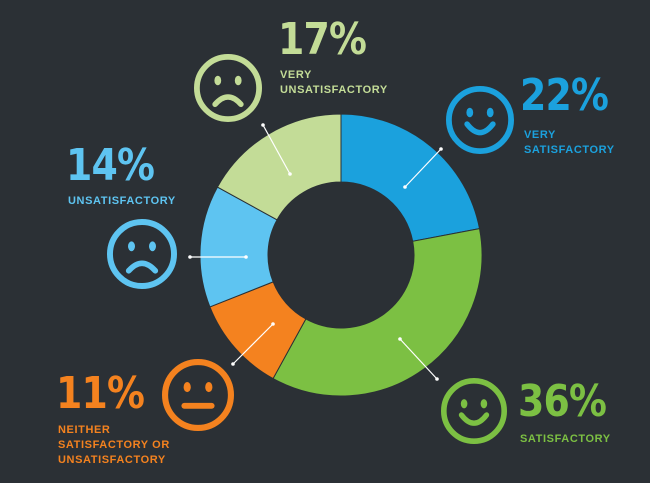 This screenshot has width=650, height=483. What do you see at coordinates (473, 410) in the screenshot?
I see `smile-satisfactory-icon` at bounding box center [473, 410].